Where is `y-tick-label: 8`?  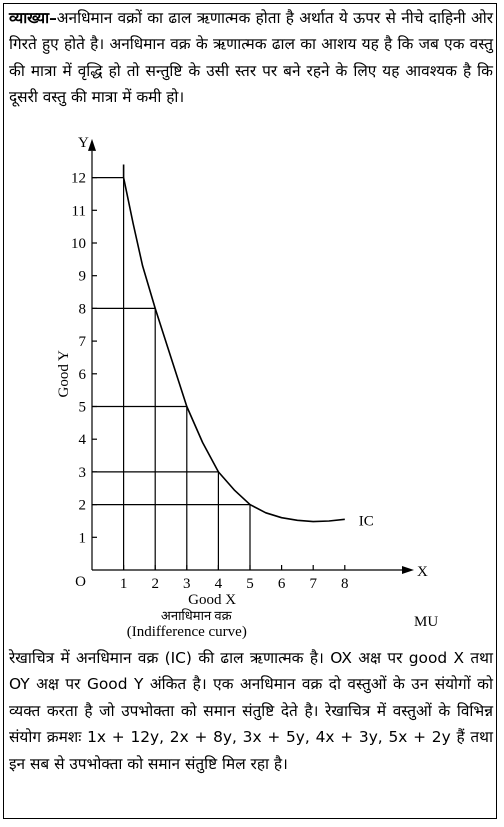
y-tick-label: 8 is located at coordinates (83, 309).